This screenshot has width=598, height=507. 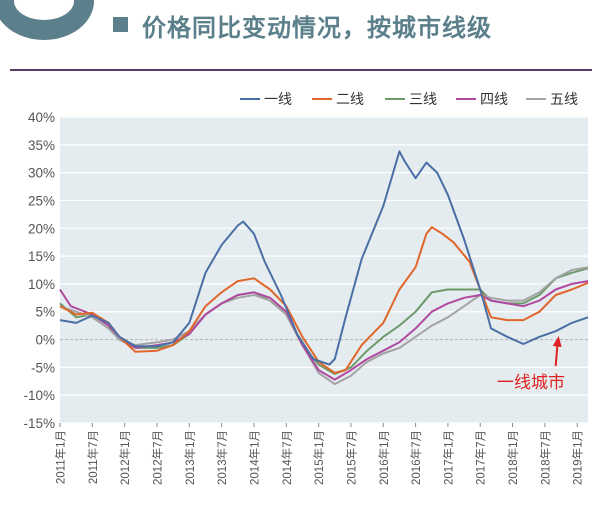 What do you see at coordinates (423, 100) in the screenshot?
I see `legend-label: 三线` at bounding box center [423, 100].